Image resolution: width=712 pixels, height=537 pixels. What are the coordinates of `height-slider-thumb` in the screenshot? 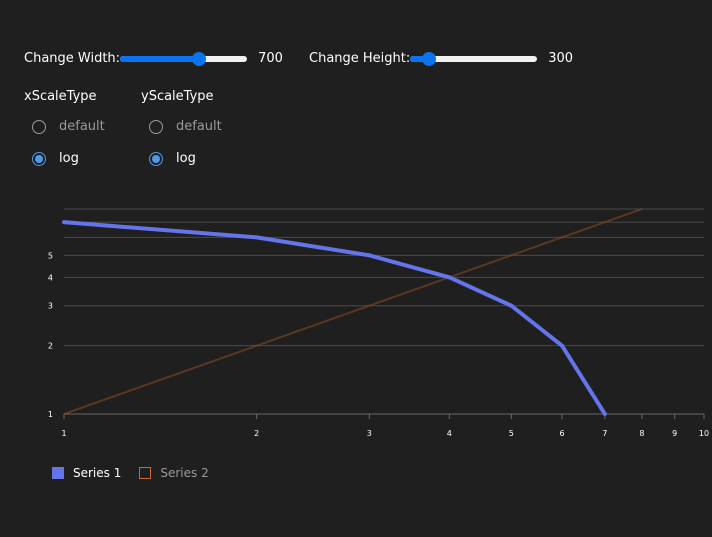 It's located at (429, 58).